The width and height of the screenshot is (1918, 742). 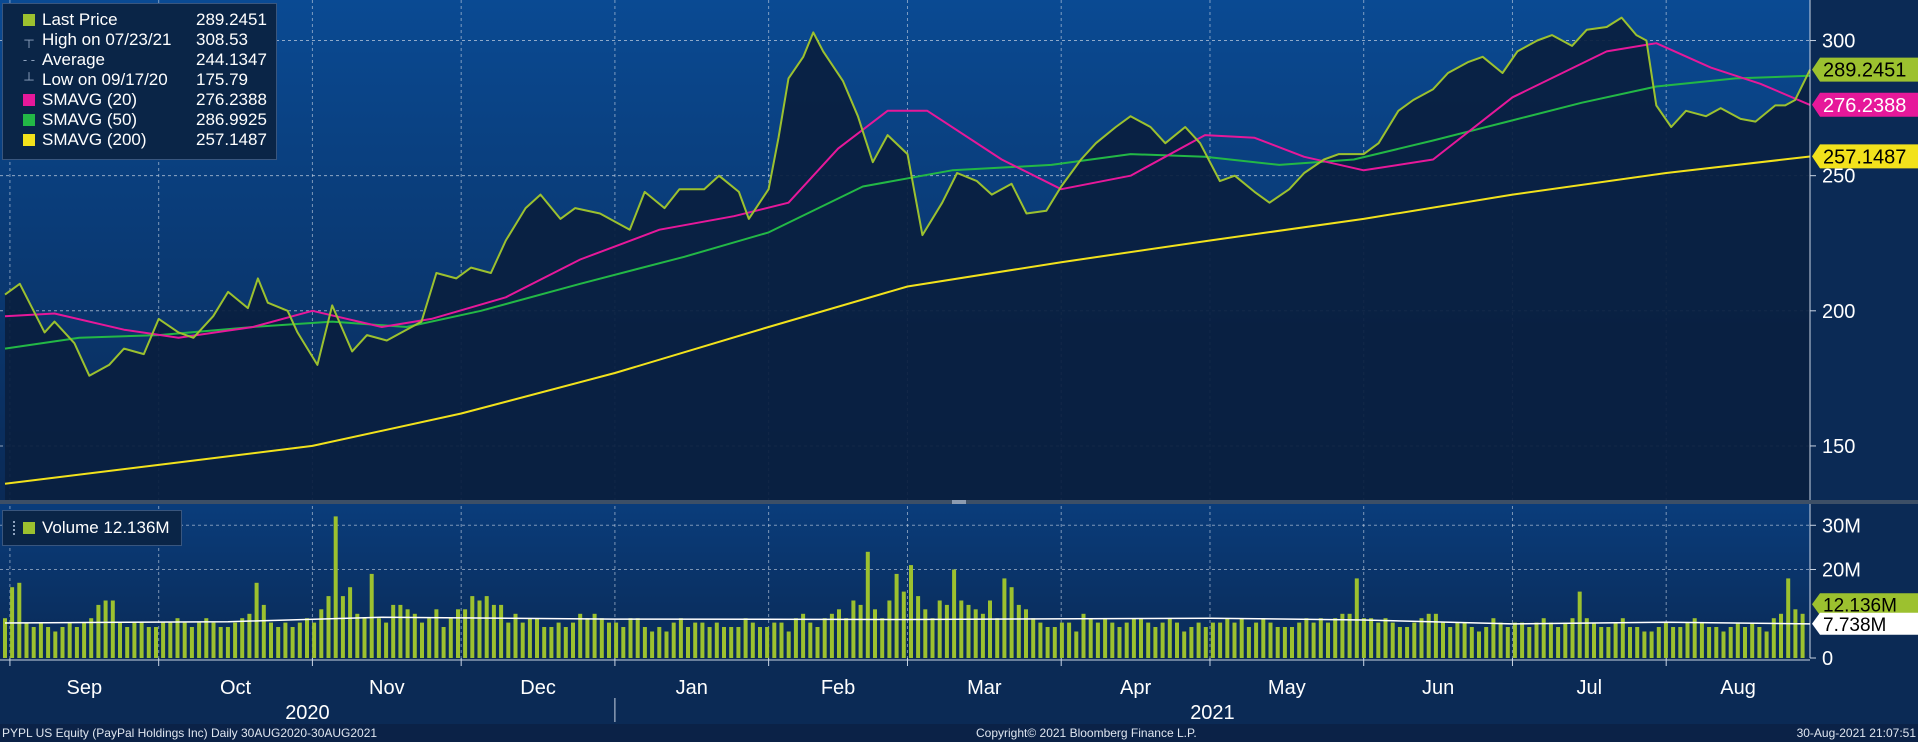 I want to click on legend-row-last-price: Last Price 289.2451, so click(x=144, y=20).